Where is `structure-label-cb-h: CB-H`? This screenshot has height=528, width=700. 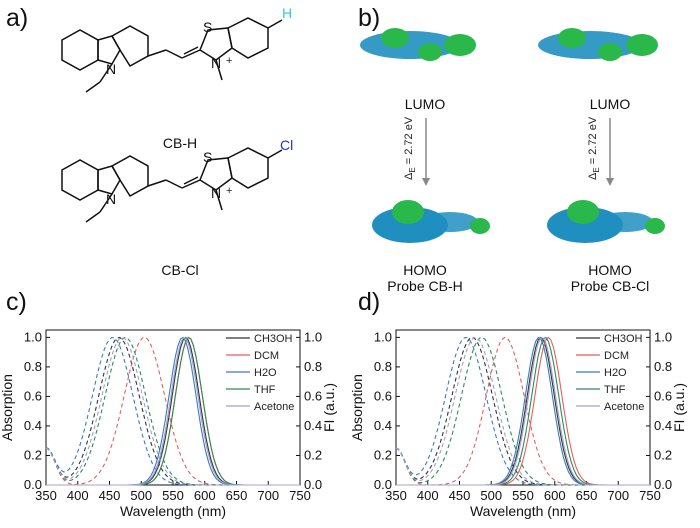
structure-label-cb-h: CB-H is located at coordinates (180, 143).